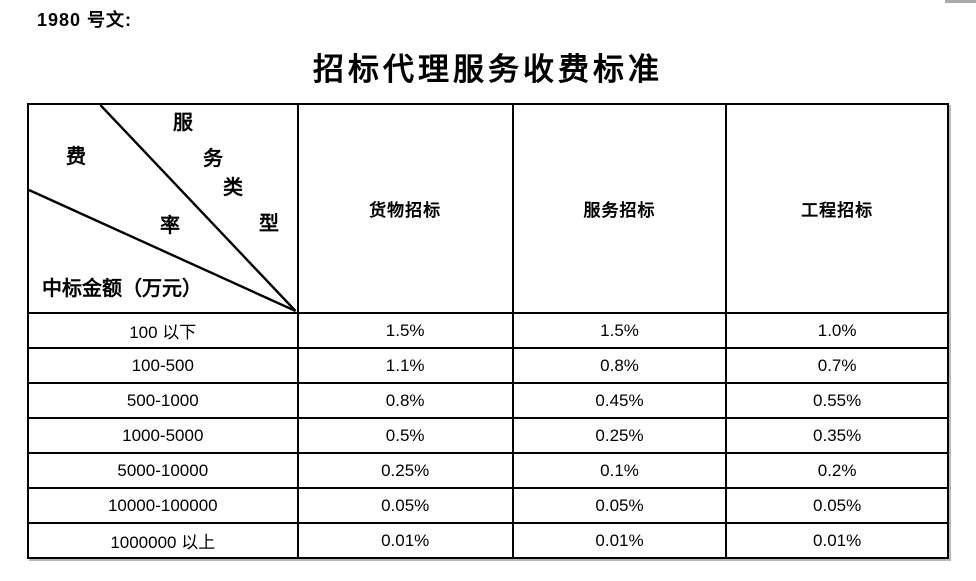 The width and height of the screenshot is (976, 581). I want to click on diag-char-service-1: 服, so click(183, 122).